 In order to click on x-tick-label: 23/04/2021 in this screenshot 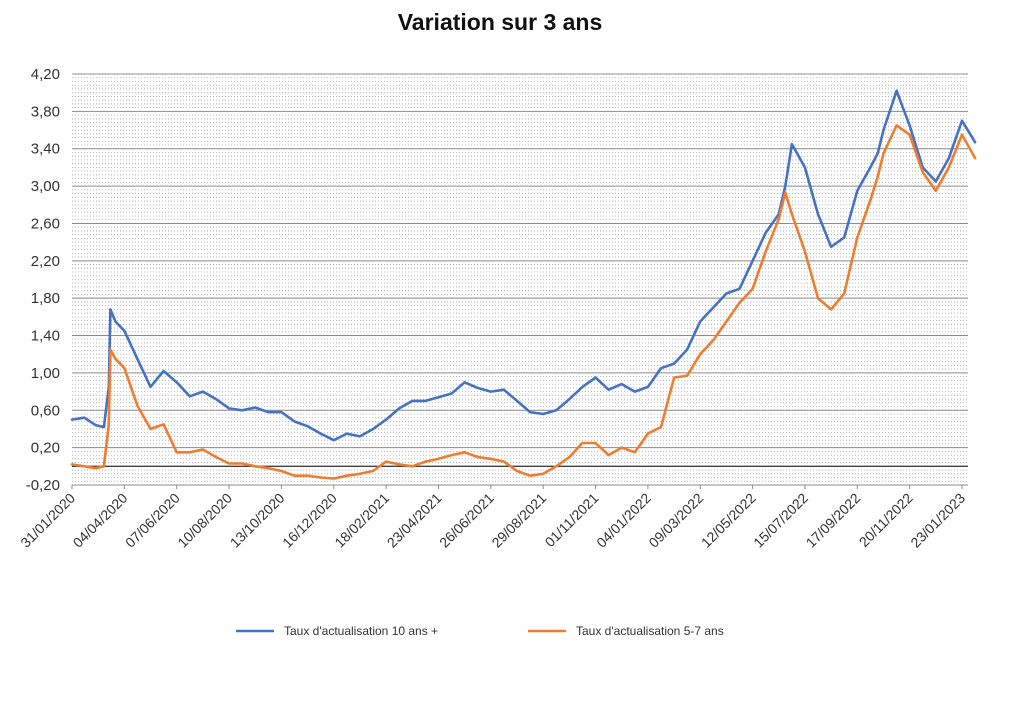, I will do `click(414, 520)`.